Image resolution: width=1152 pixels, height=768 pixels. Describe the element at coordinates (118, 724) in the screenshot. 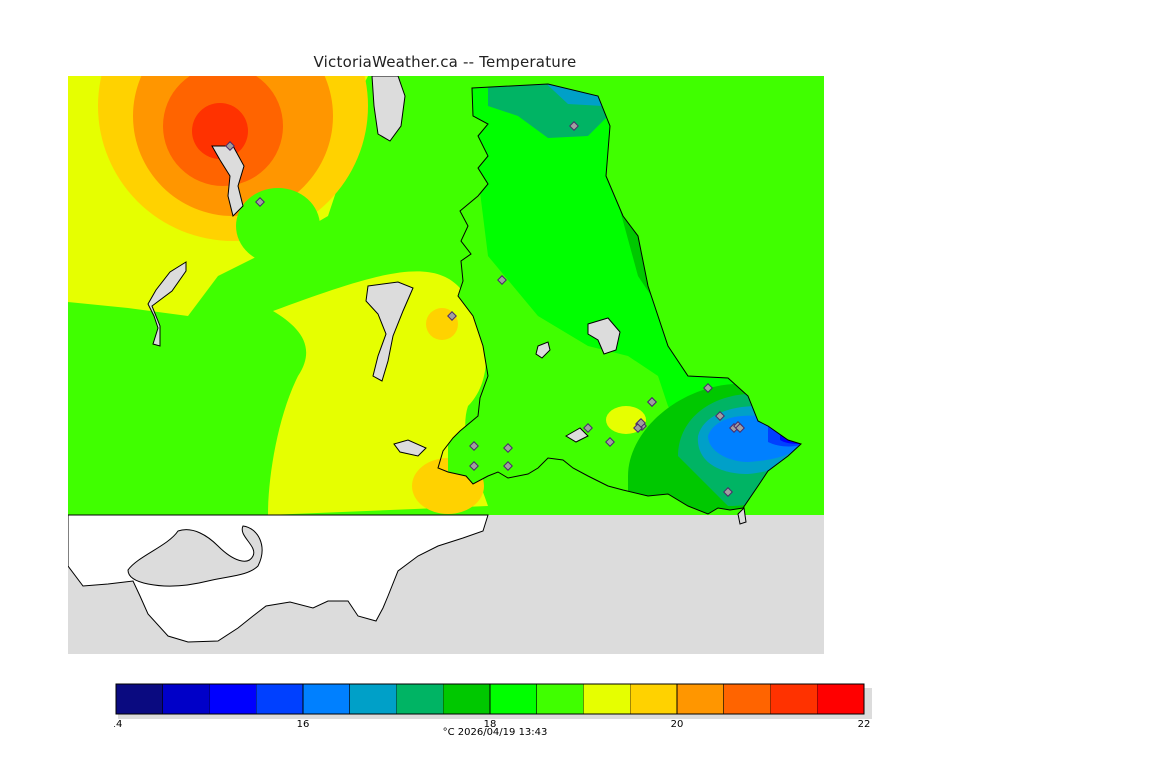

I see `colorbar-tick-14: 14` at that location.